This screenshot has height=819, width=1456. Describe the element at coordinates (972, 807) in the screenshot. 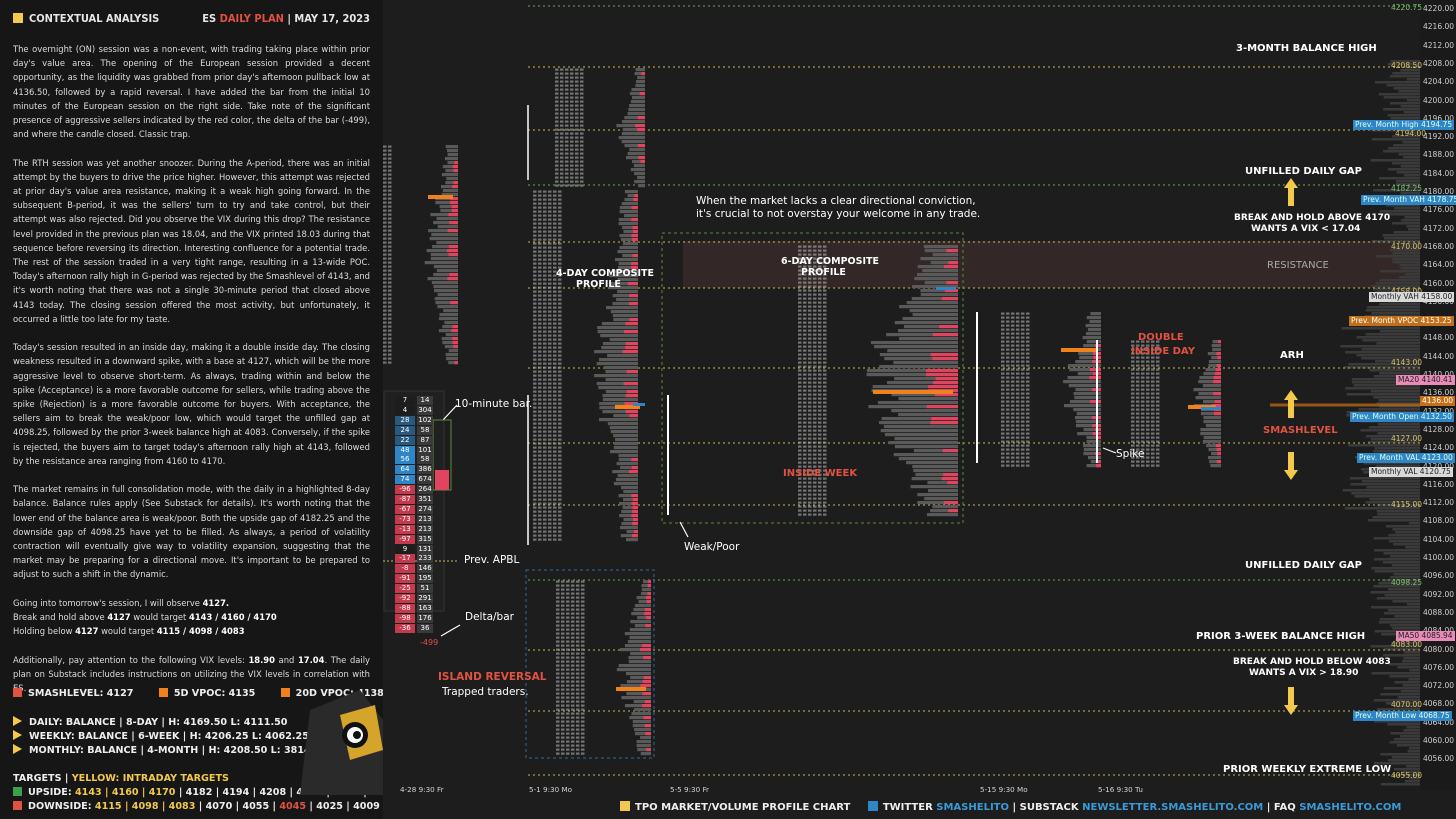

I see `twitter-link: SMASHELITO` at that location.